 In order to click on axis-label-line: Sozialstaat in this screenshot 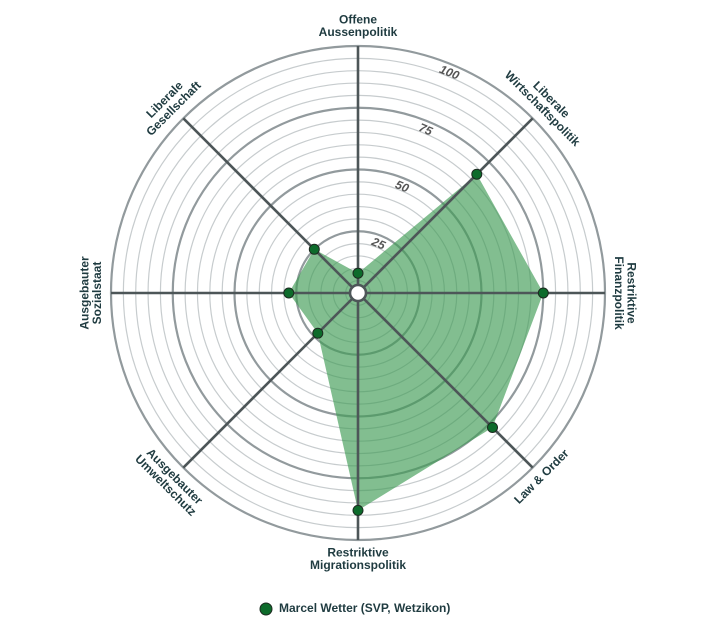, I will do `click(97, 293)`.